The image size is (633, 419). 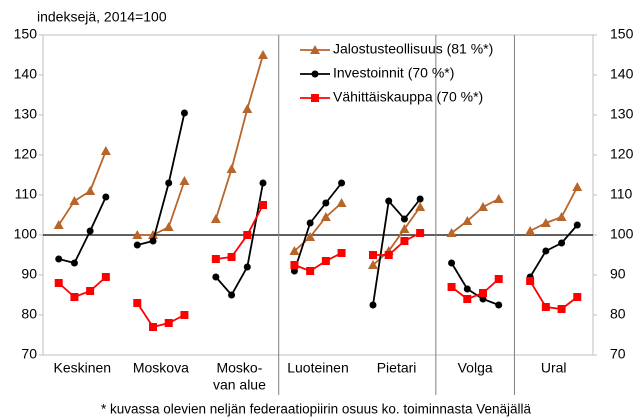 I want to click on x-tick-label: Keskinen, so click(x=82, y=368).